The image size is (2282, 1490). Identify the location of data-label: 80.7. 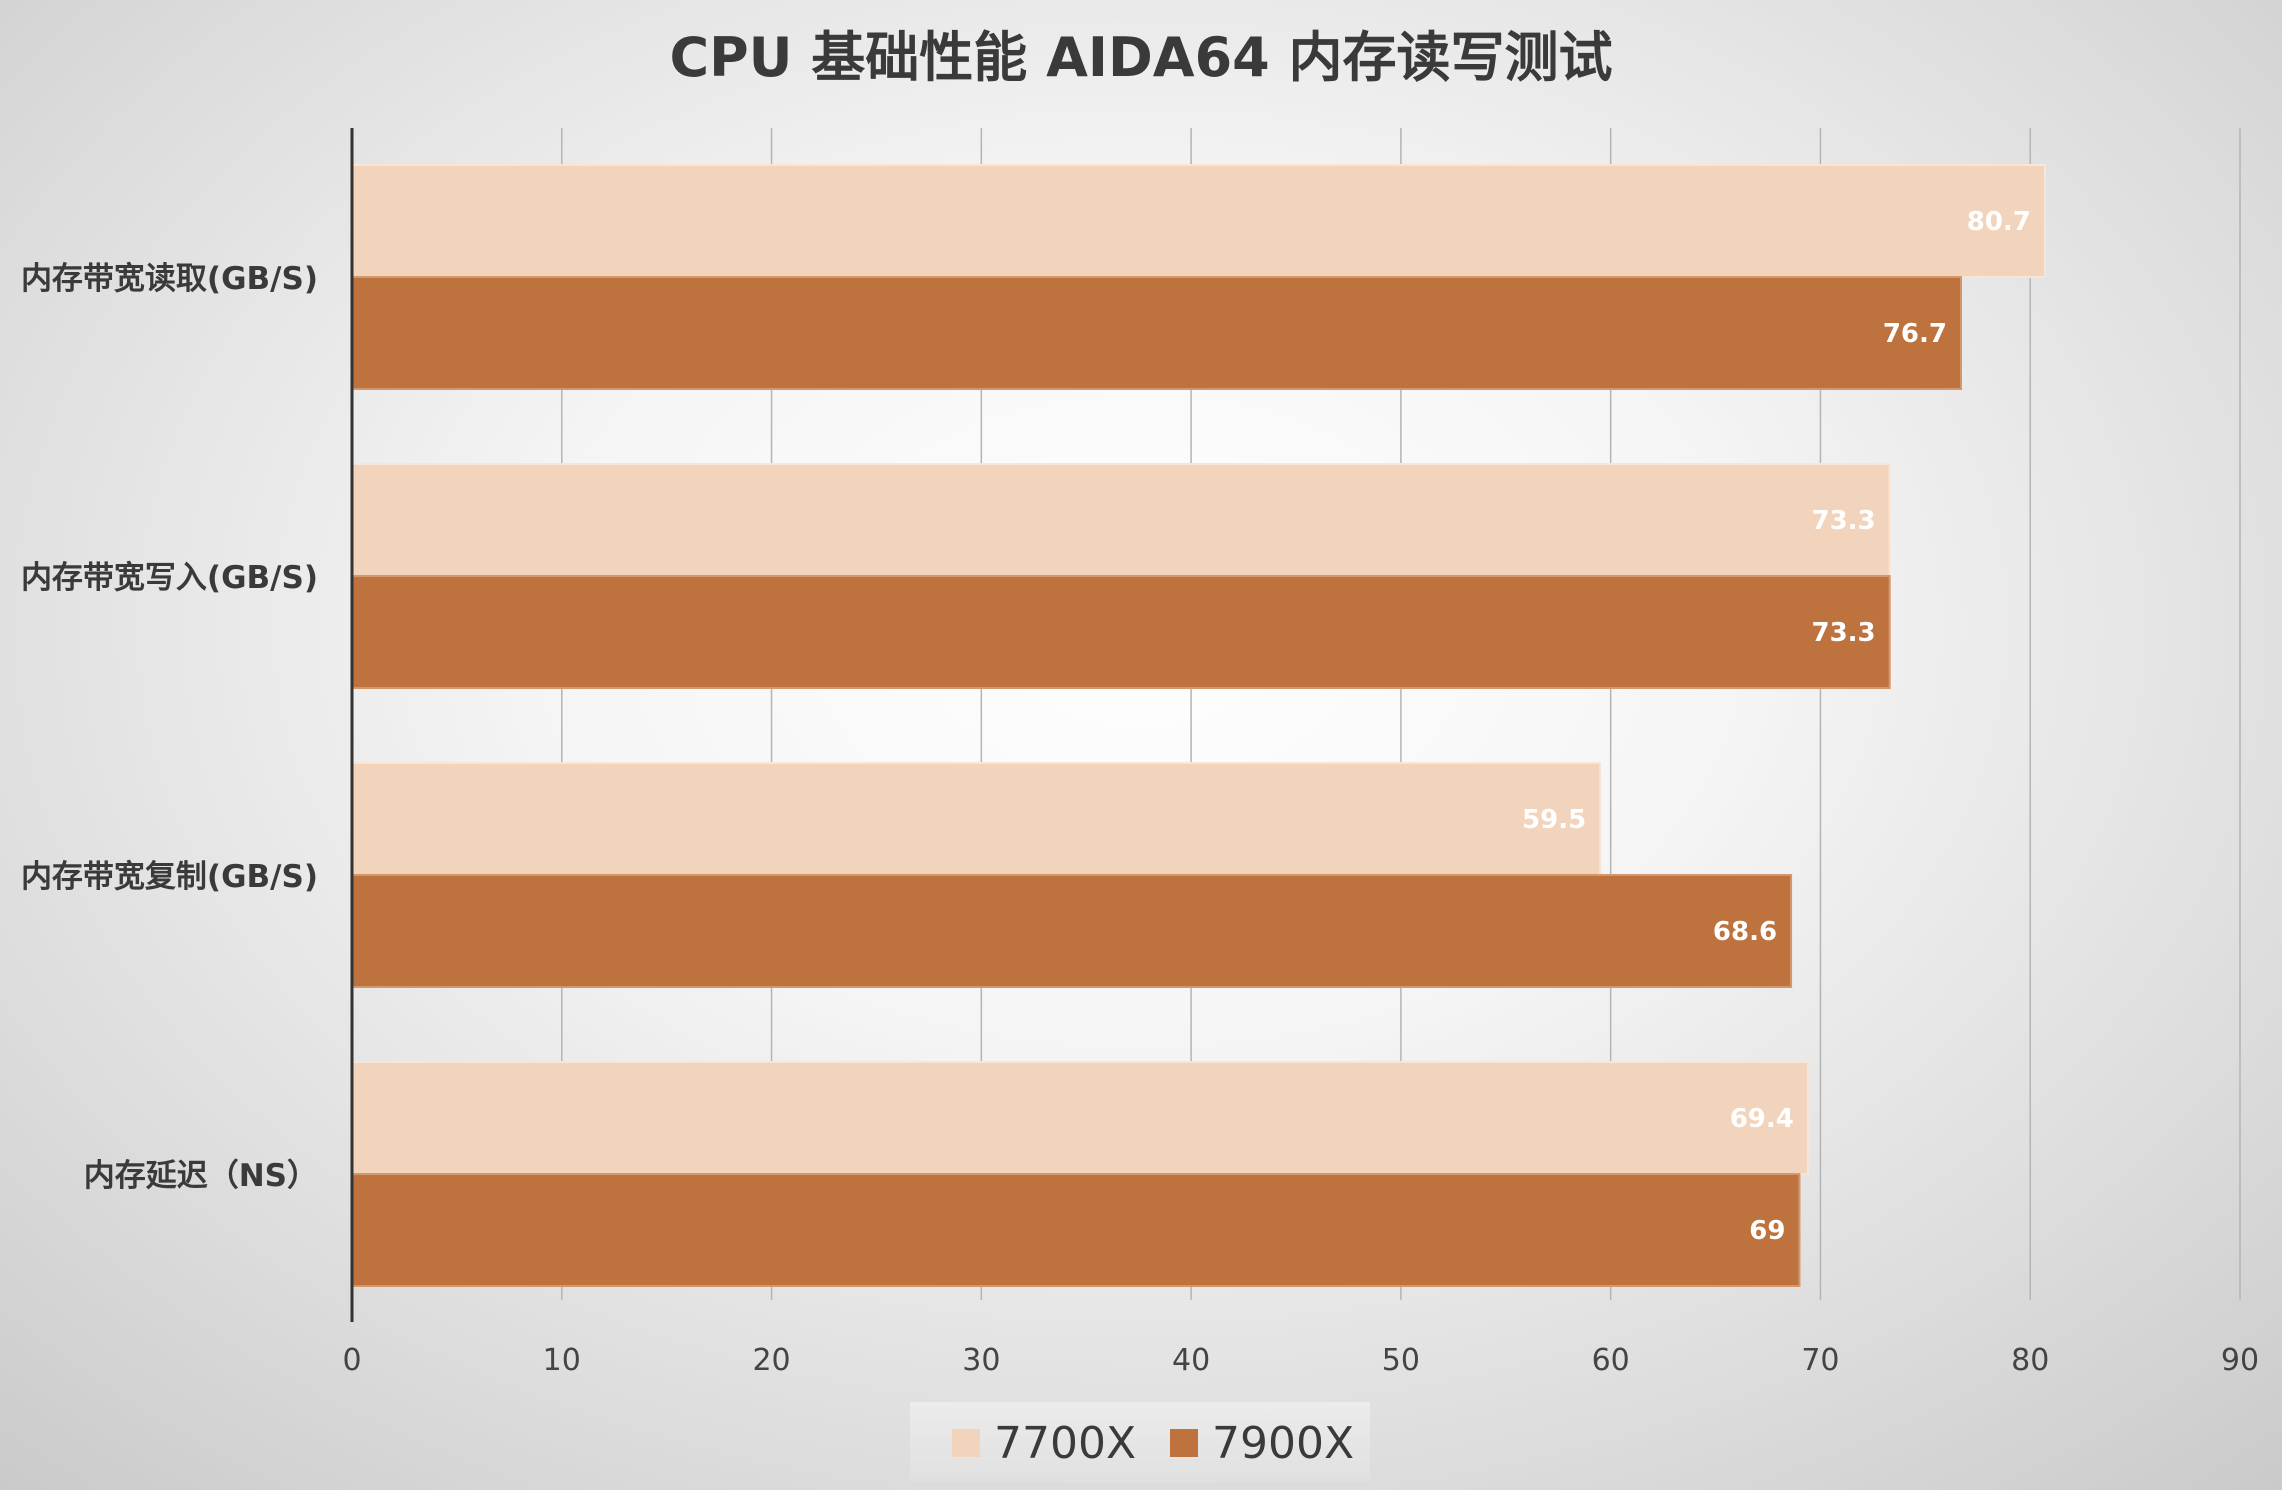
(1999, 222).